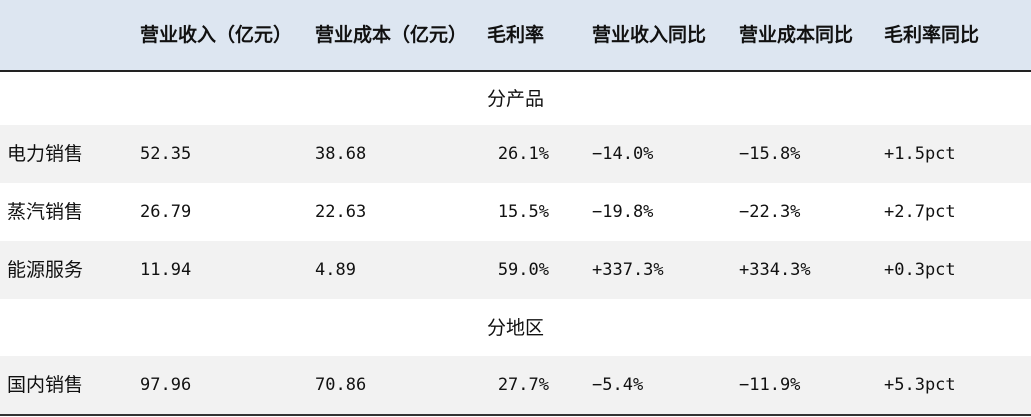 This screenshot has width=1031, height=417. Describe the element at coordinates (45, 385) in the screenshot. I see `row-name: 国内销售` at that location.